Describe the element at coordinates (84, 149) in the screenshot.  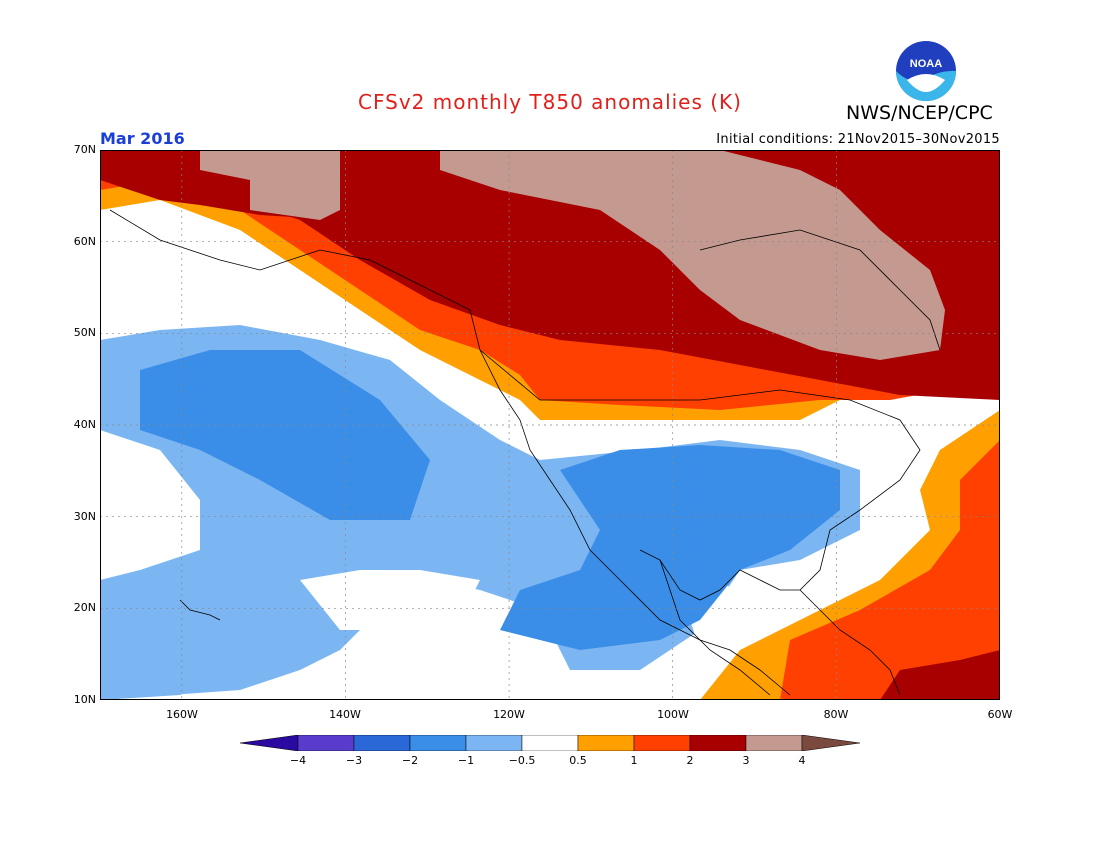
I see `lat-label: 70N` at that location.